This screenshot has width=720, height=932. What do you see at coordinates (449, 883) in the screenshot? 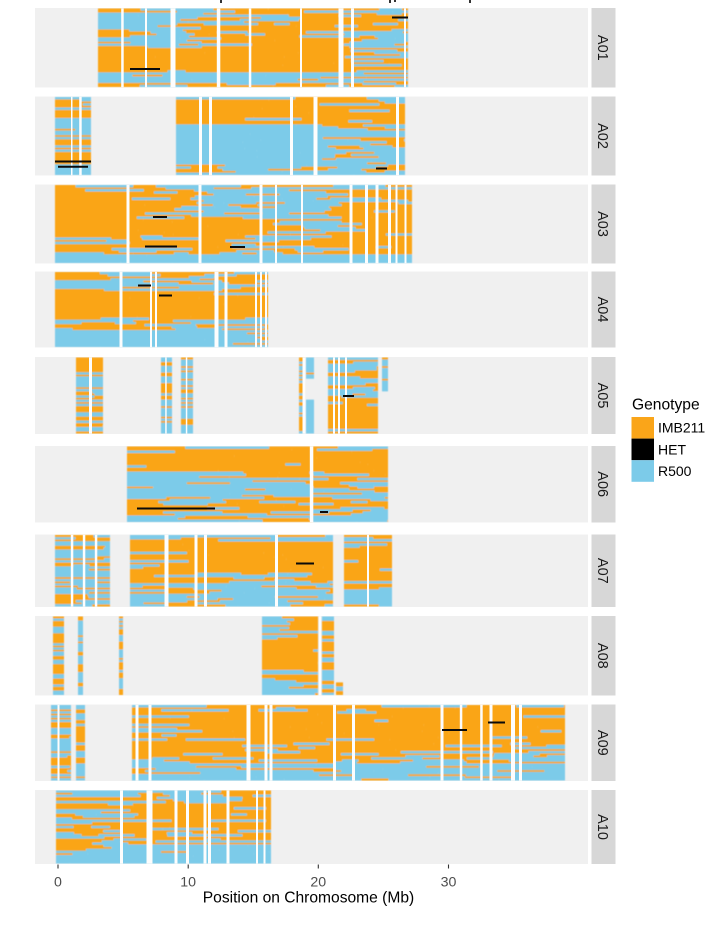
I see `svg-text: 30` at bounding box center [449, 883].